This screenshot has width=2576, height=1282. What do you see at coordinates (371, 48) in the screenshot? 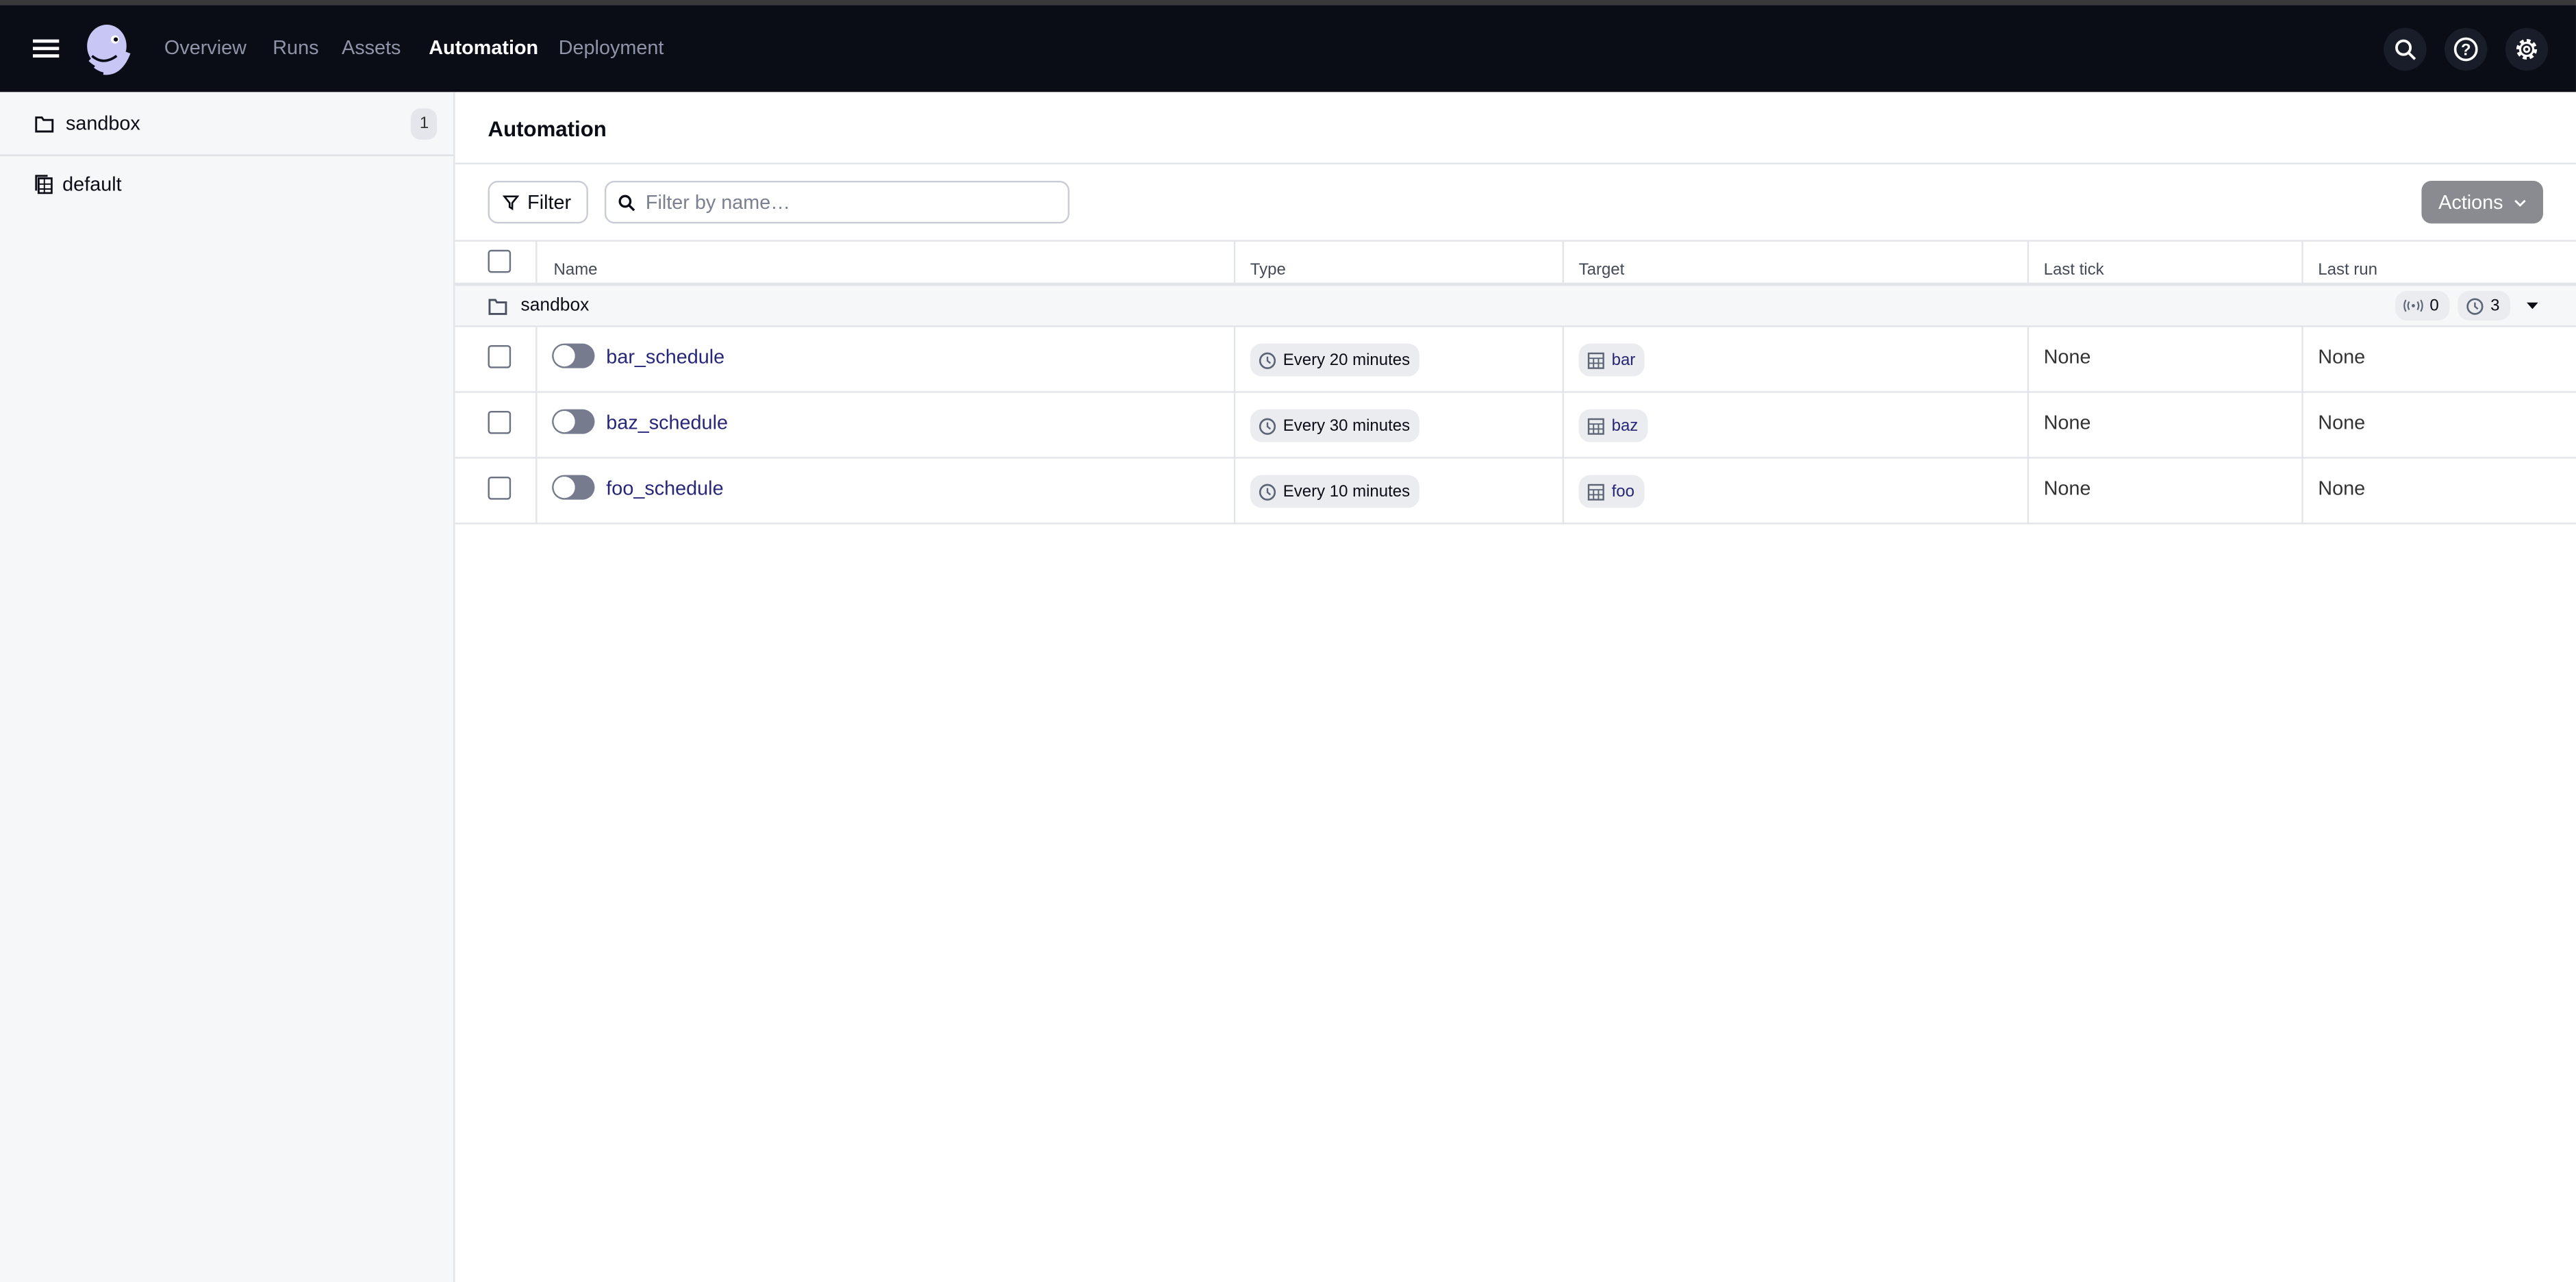
I see `nav-assets: Assets` at bounding box center [371, 48].